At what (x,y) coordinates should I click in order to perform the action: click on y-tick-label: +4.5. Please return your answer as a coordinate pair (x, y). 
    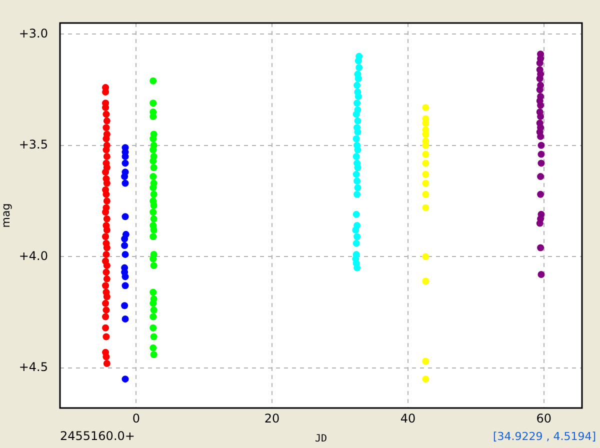
    Looking at the image, I should click on (33, 367).